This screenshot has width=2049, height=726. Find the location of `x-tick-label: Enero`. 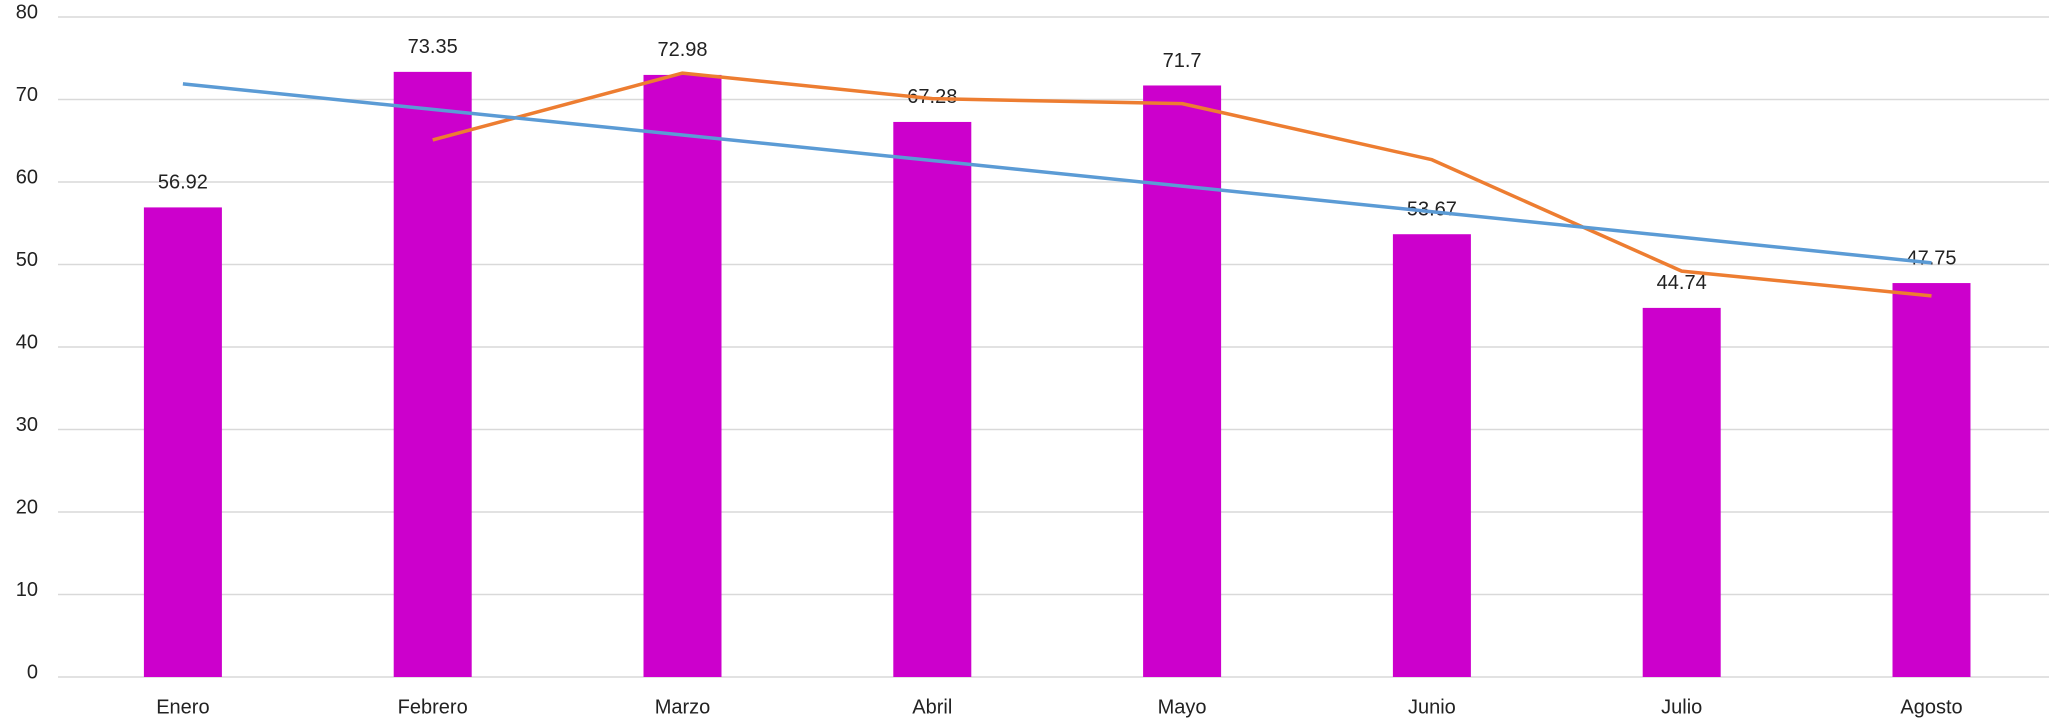

x-tick-label: Enero is located at coordinates (182, 707).